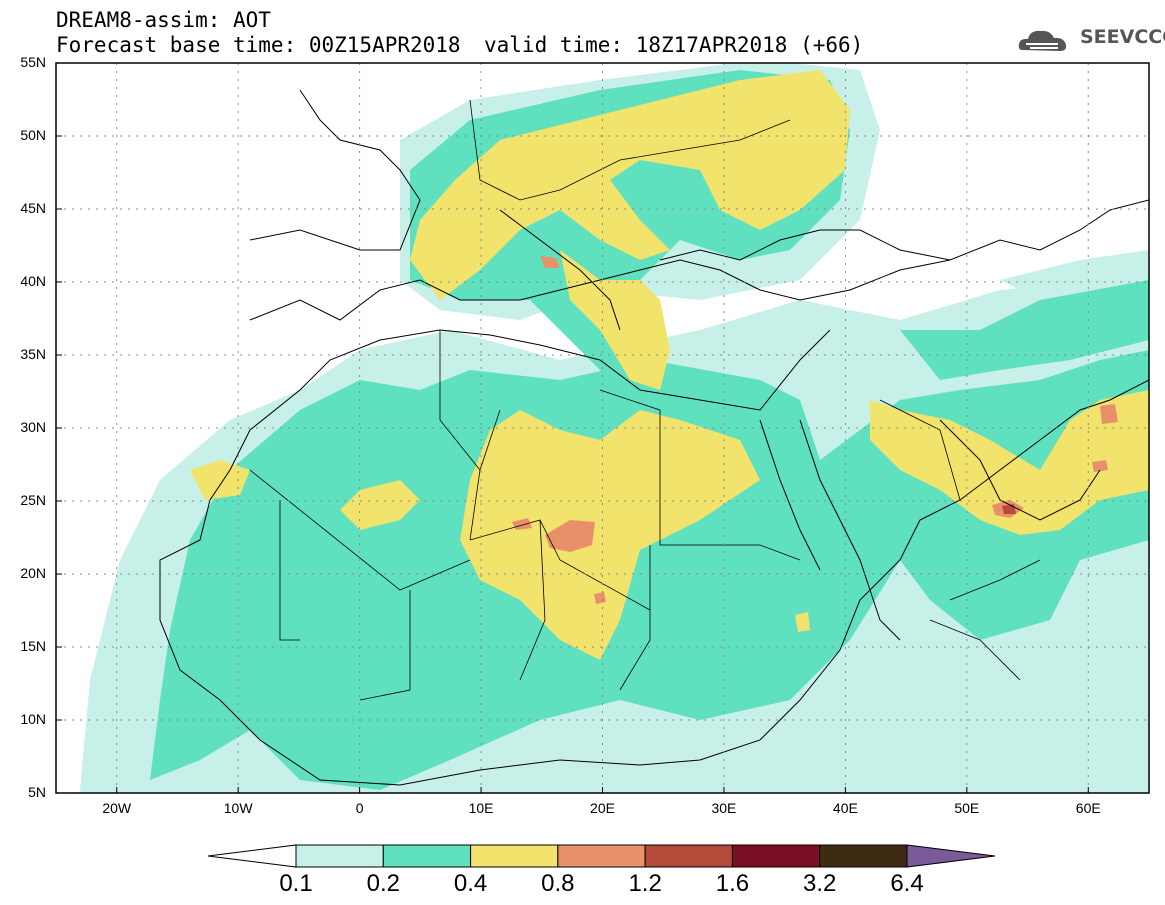 This screenshot has height=905, width=1165. I want to click on colorbar-label: 0.2, so click(383, 883).